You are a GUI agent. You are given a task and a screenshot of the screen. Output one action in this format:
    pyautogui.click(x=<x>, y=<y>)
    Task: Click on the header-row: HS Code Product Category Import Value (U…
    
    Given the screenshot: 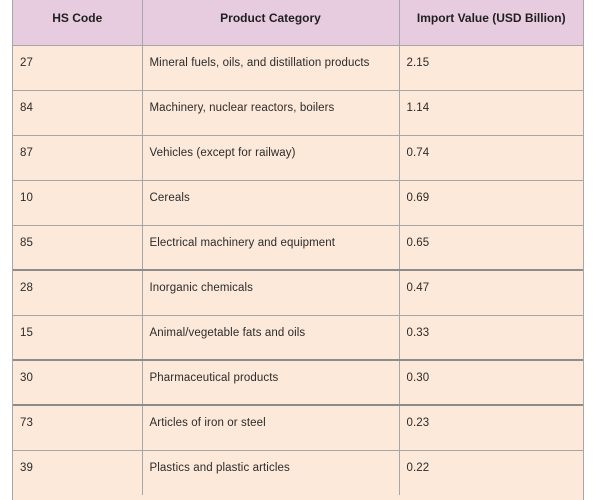 What is the action you would take?
    pyautogui.click(x=298, y=23)
    